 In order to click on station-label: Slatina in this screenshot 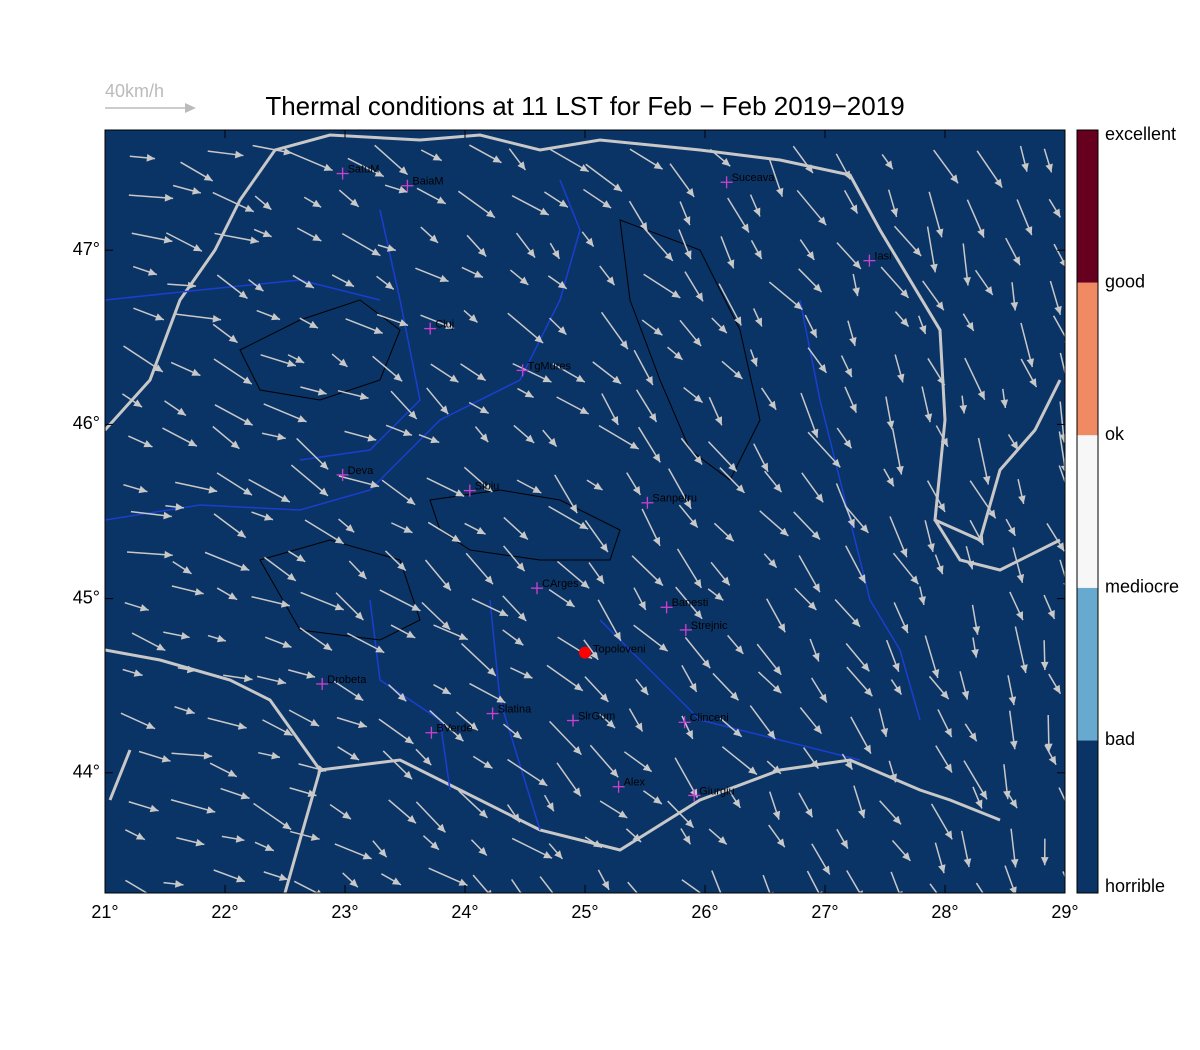, I will do `click(515, 709)`.